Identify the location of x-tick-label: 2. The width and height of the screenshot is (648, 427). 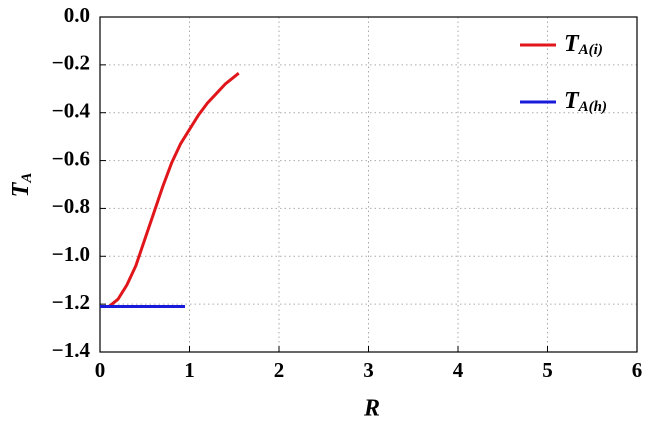
(279, 370).